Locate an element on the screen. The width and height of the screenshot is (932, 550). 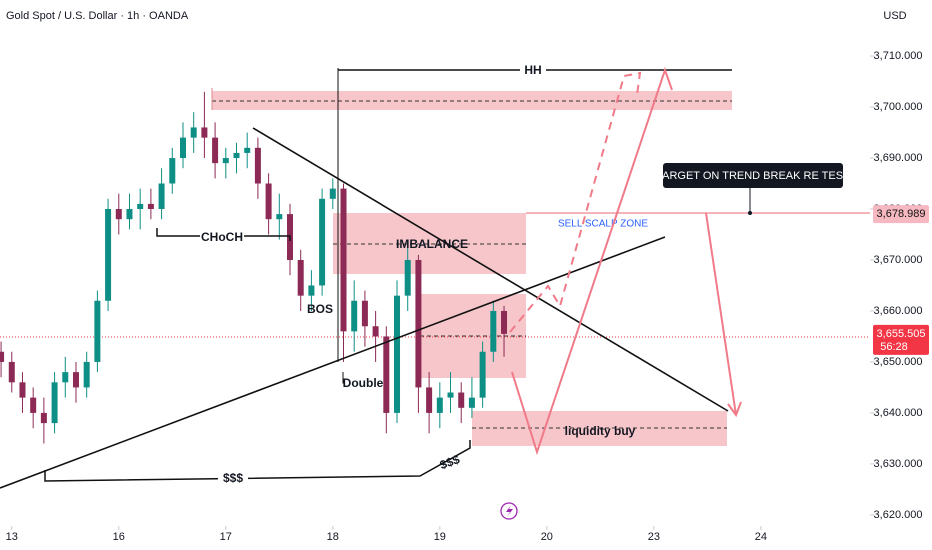
x-tick-label: 13 is located at coordinates (12, 537).